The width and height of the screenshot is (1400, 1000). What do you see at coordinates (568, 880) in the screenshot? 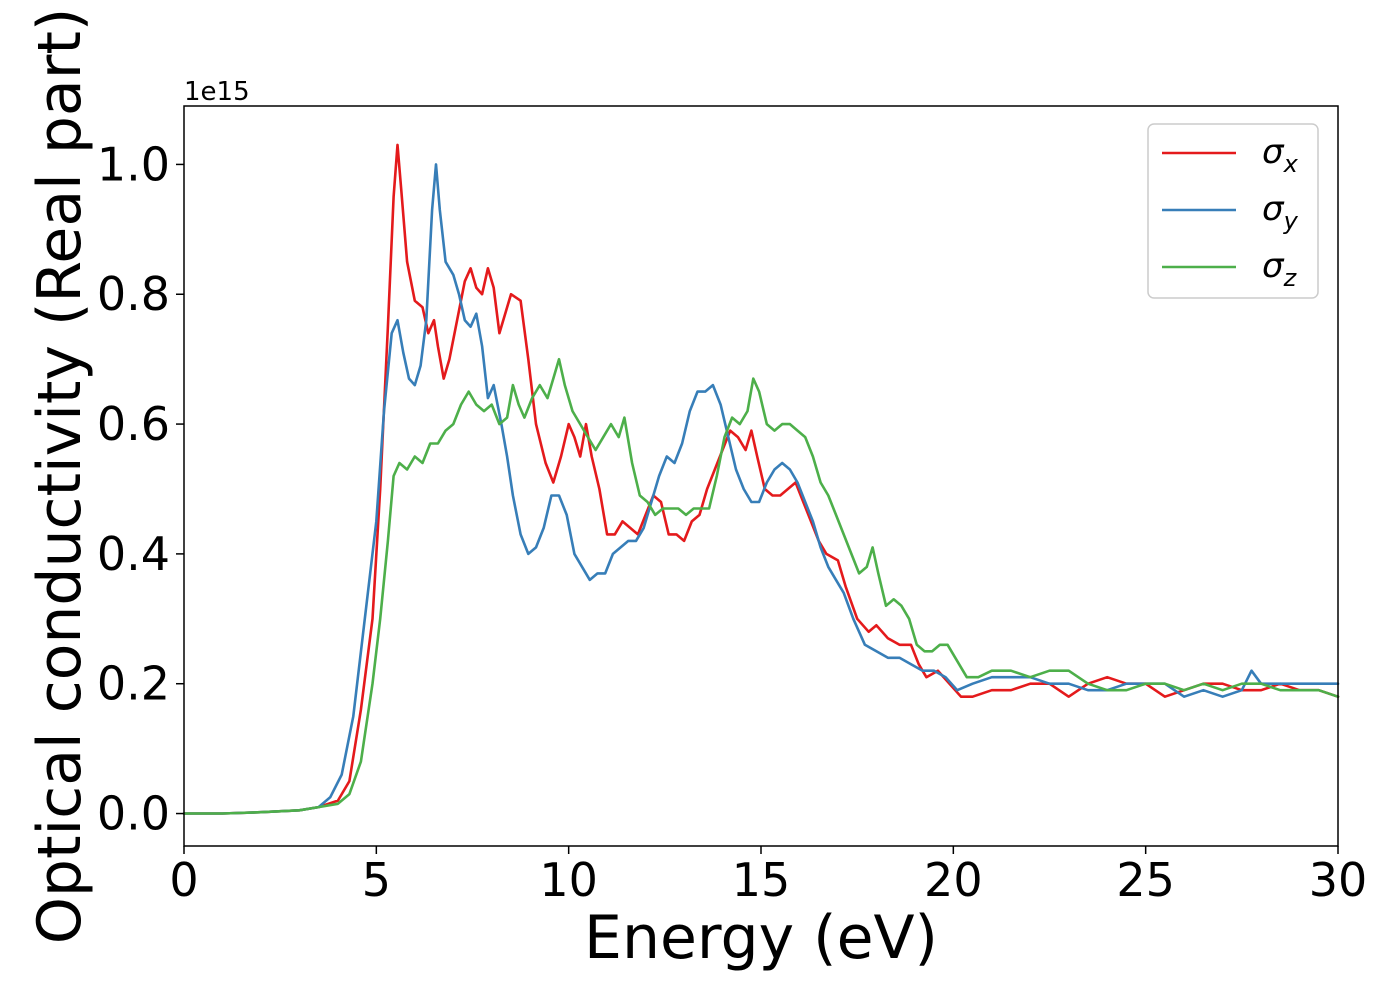
I see `x-tick-label: 10` at bounding box center [568, 880].